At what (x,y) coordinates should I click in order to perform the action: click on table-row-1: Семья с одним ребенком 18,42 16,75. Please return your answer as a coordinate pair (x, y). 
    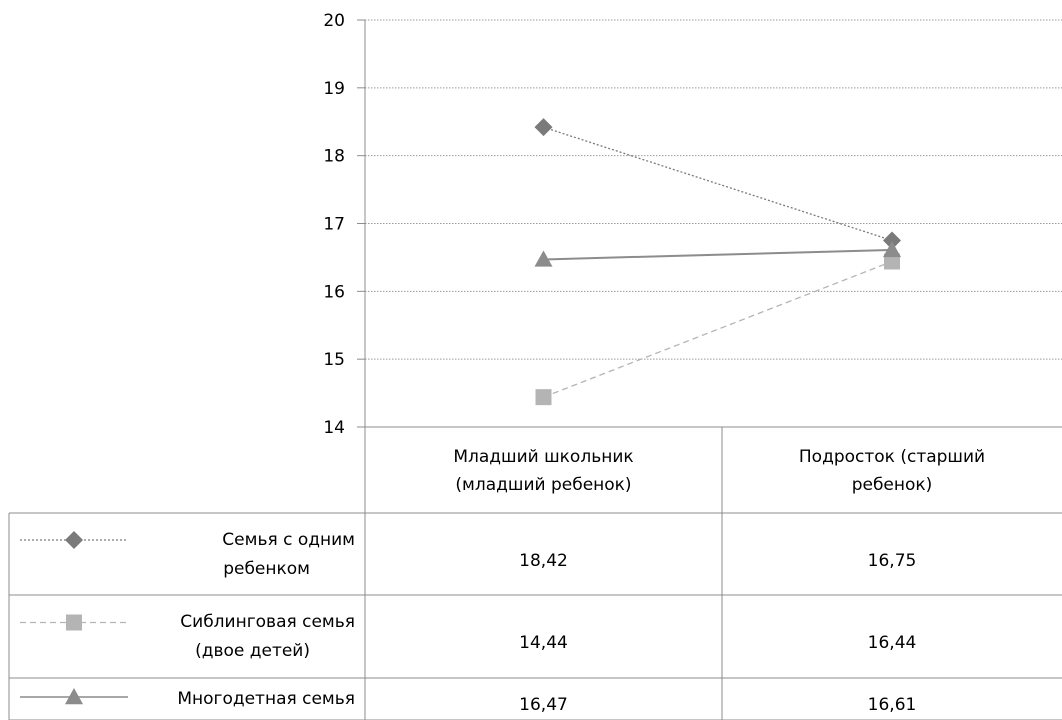
    Looking at the image, I should click on (468, 554).